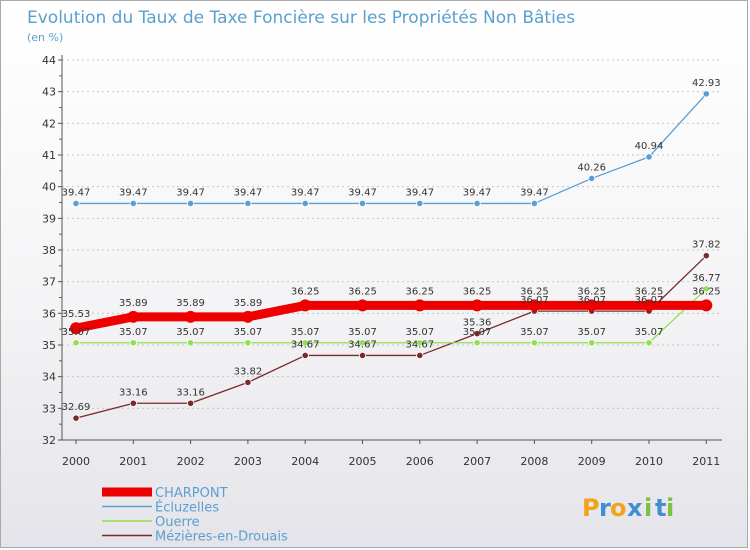  I want to click on data-label: 40.26, so click(591, 167).